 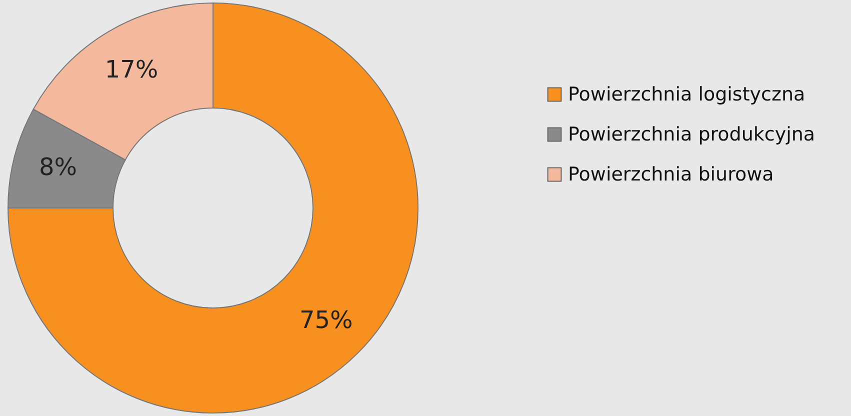 I want to click on legend-label: Powierzchnia logistyczna, so click(x=687, y=95).